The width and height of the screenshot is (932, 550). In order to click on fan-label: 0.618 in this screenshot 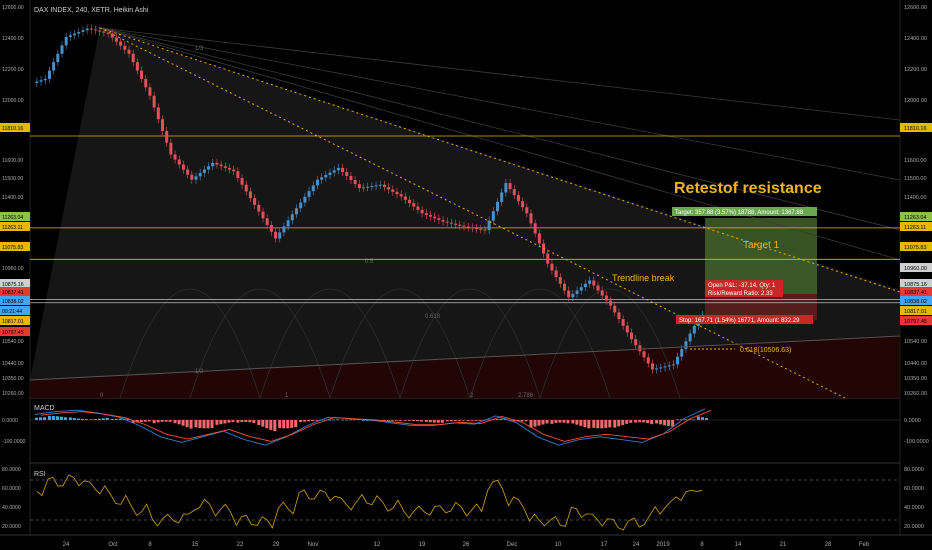, I will do `click(433, 317)`.